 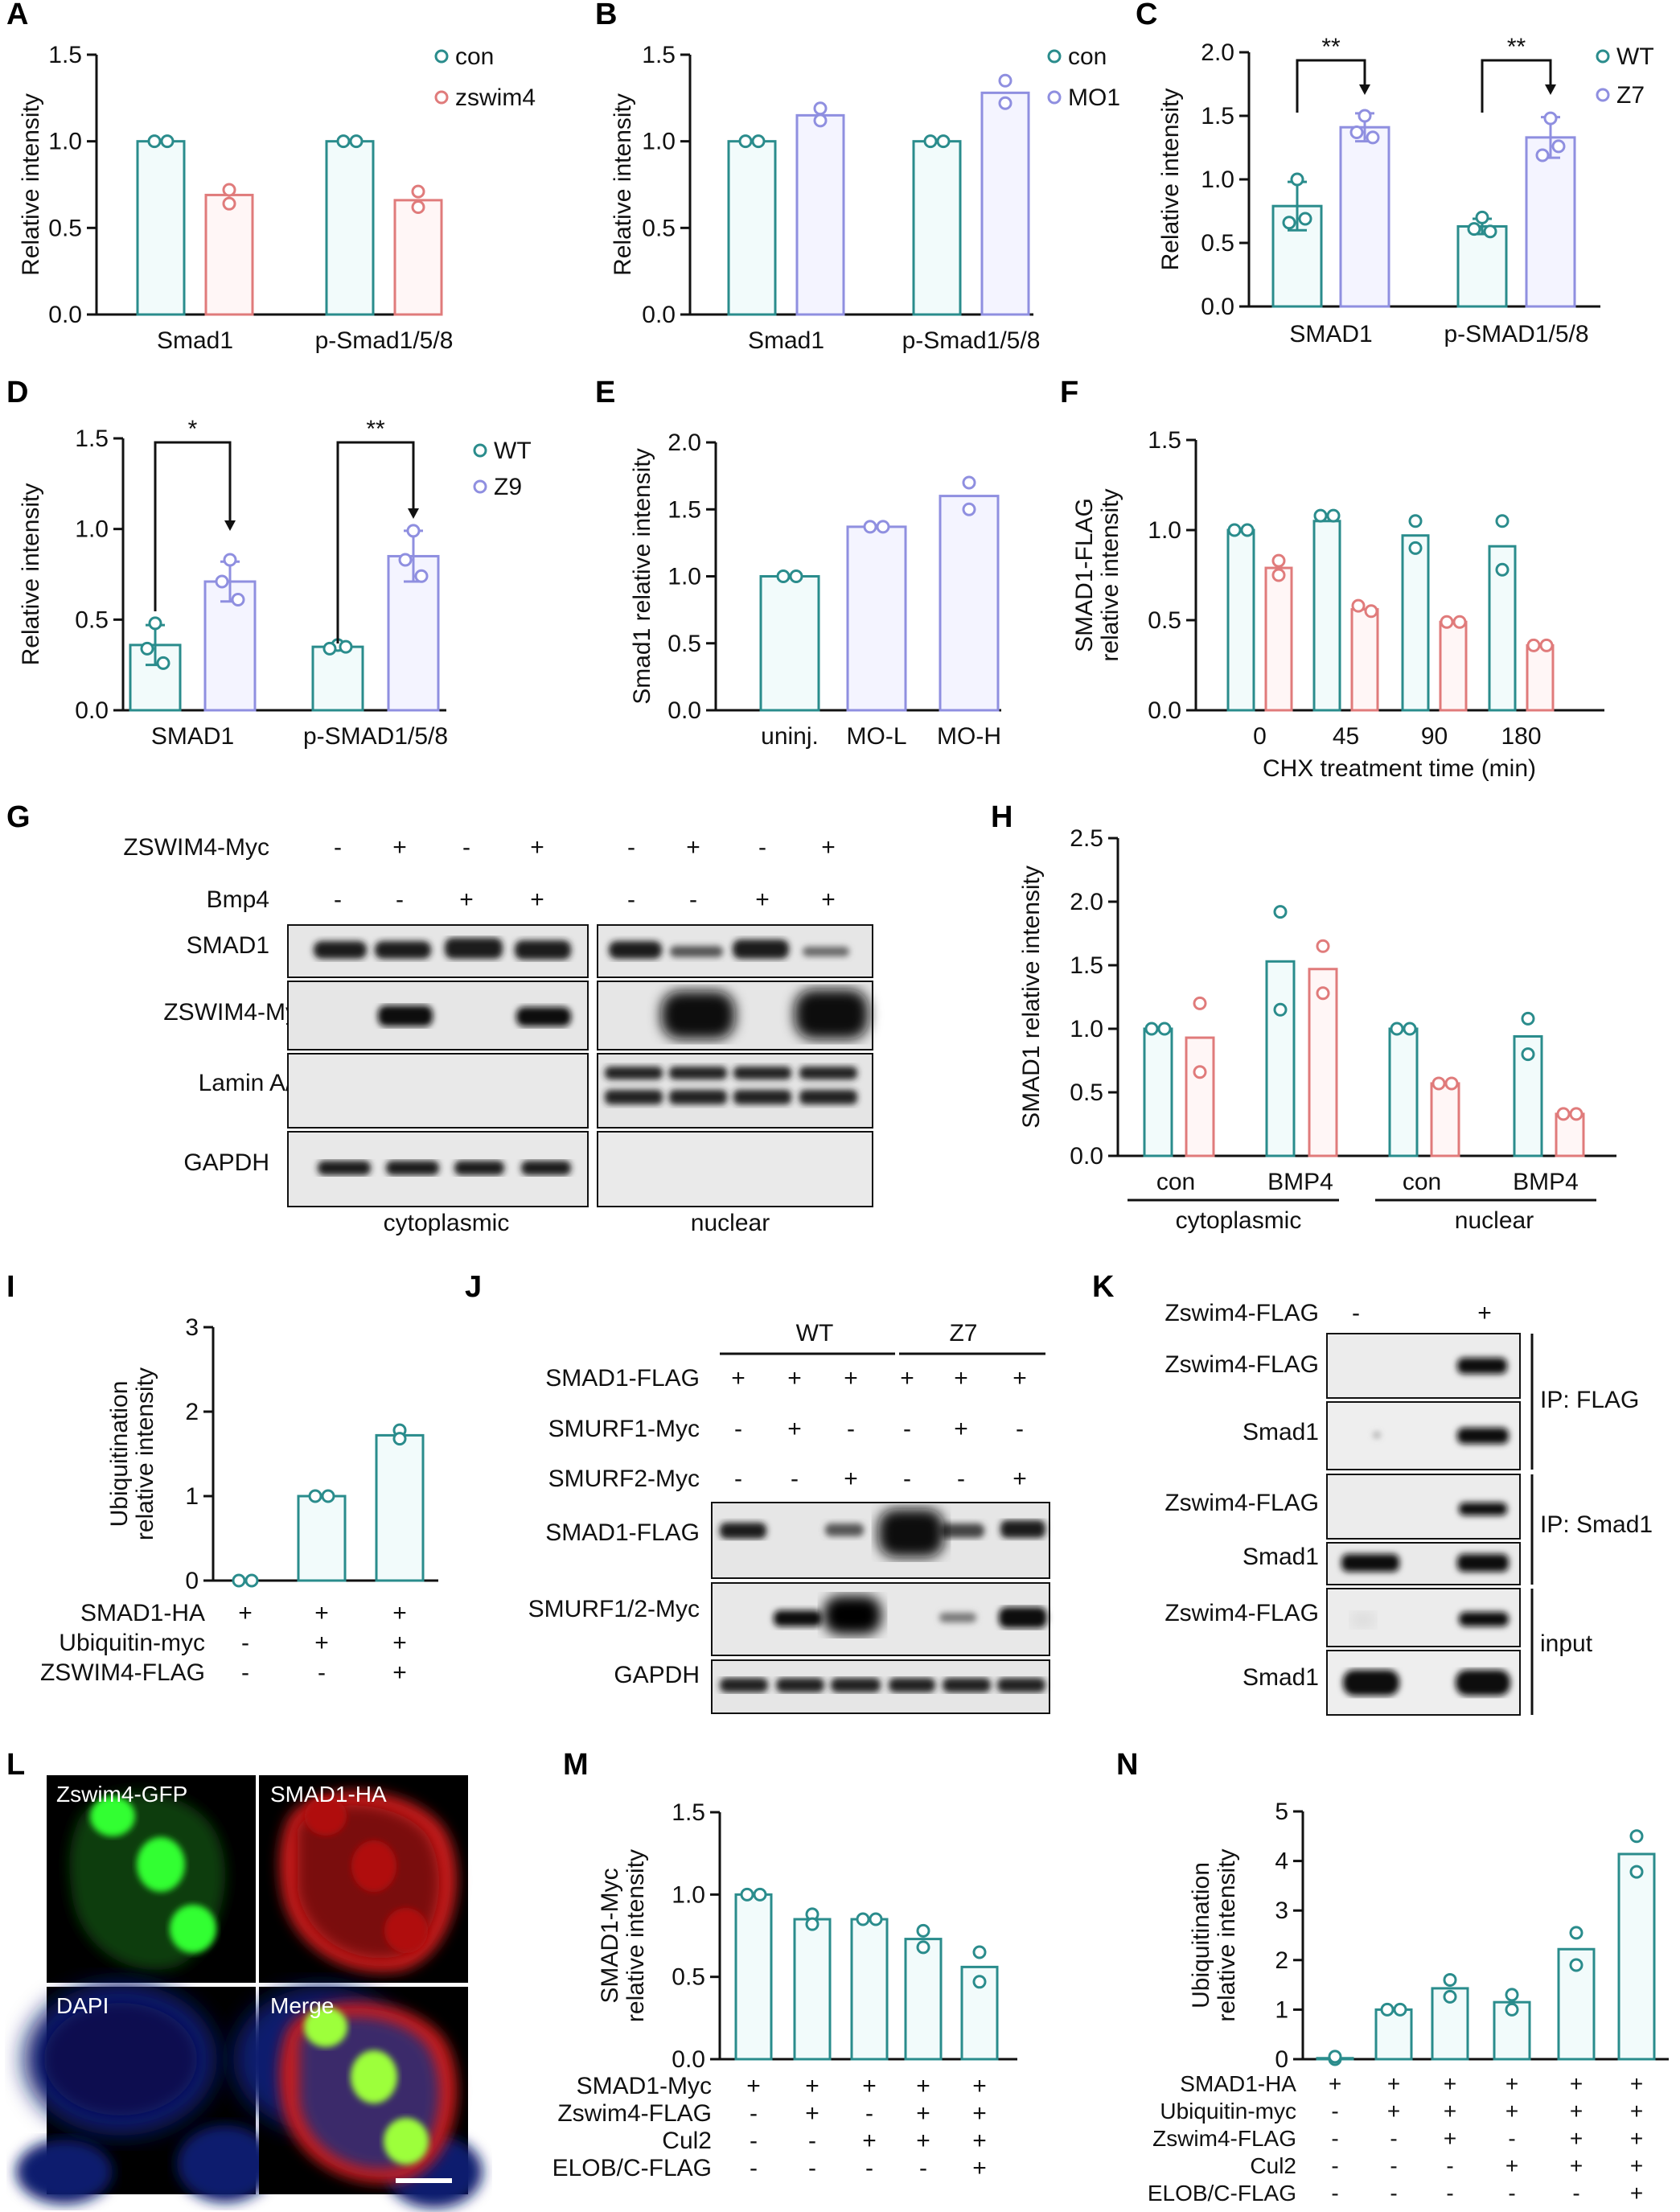 I want to click on legend-marker-zswim4, so click(x=442, y=97).